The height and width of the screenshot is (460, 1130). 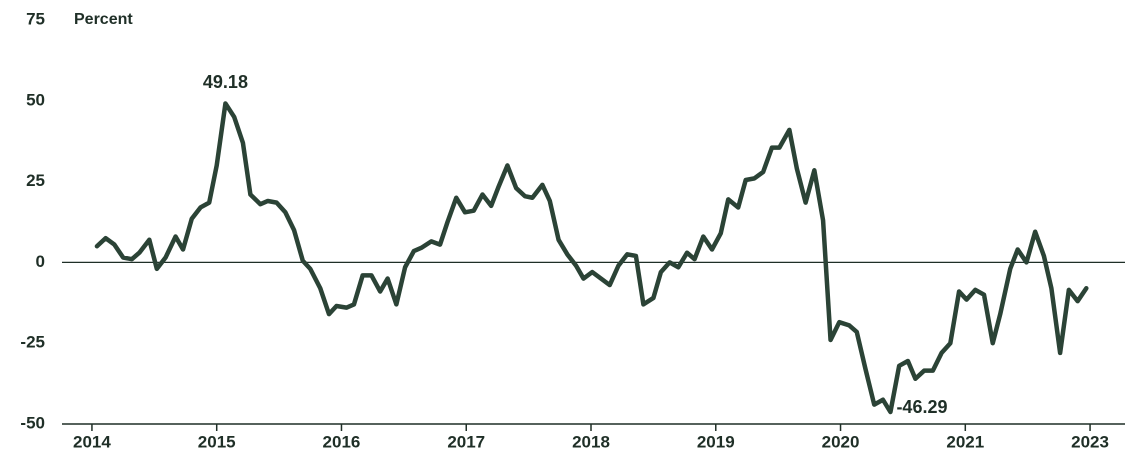 What do you see at coordinates (92, 441) in the screenshot?
I see `x-tick-label: 2014` at bounding box center [92, 441].